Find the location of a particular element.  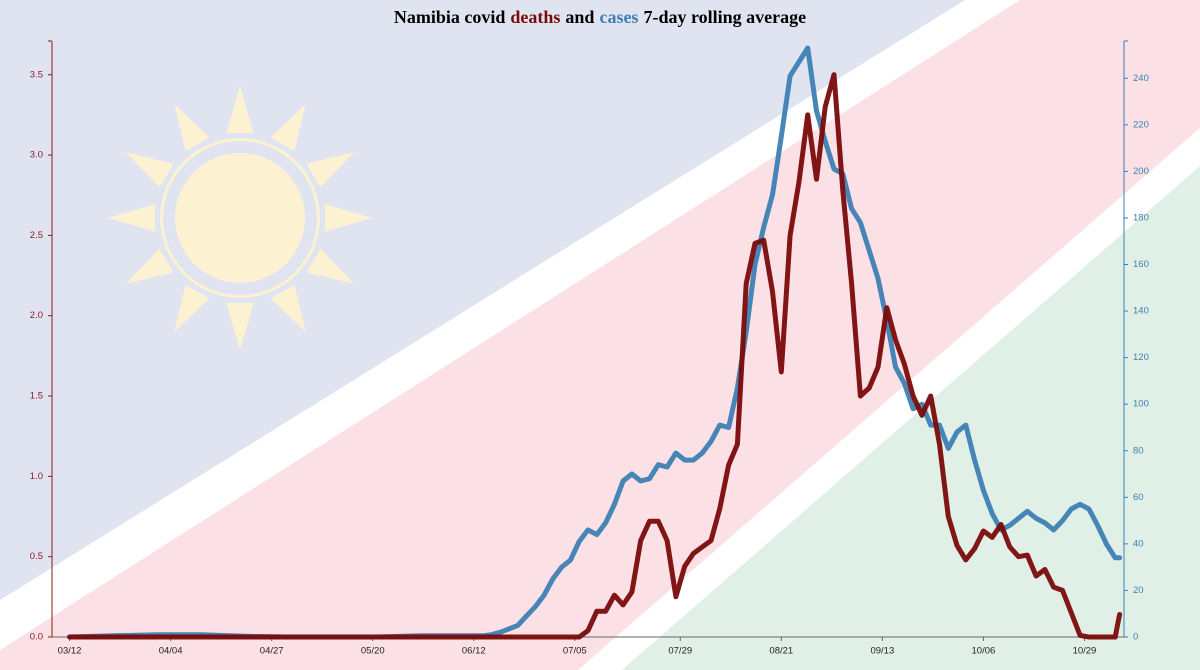

x-tick-label: 05/20 is located at coordinates (373, 651).